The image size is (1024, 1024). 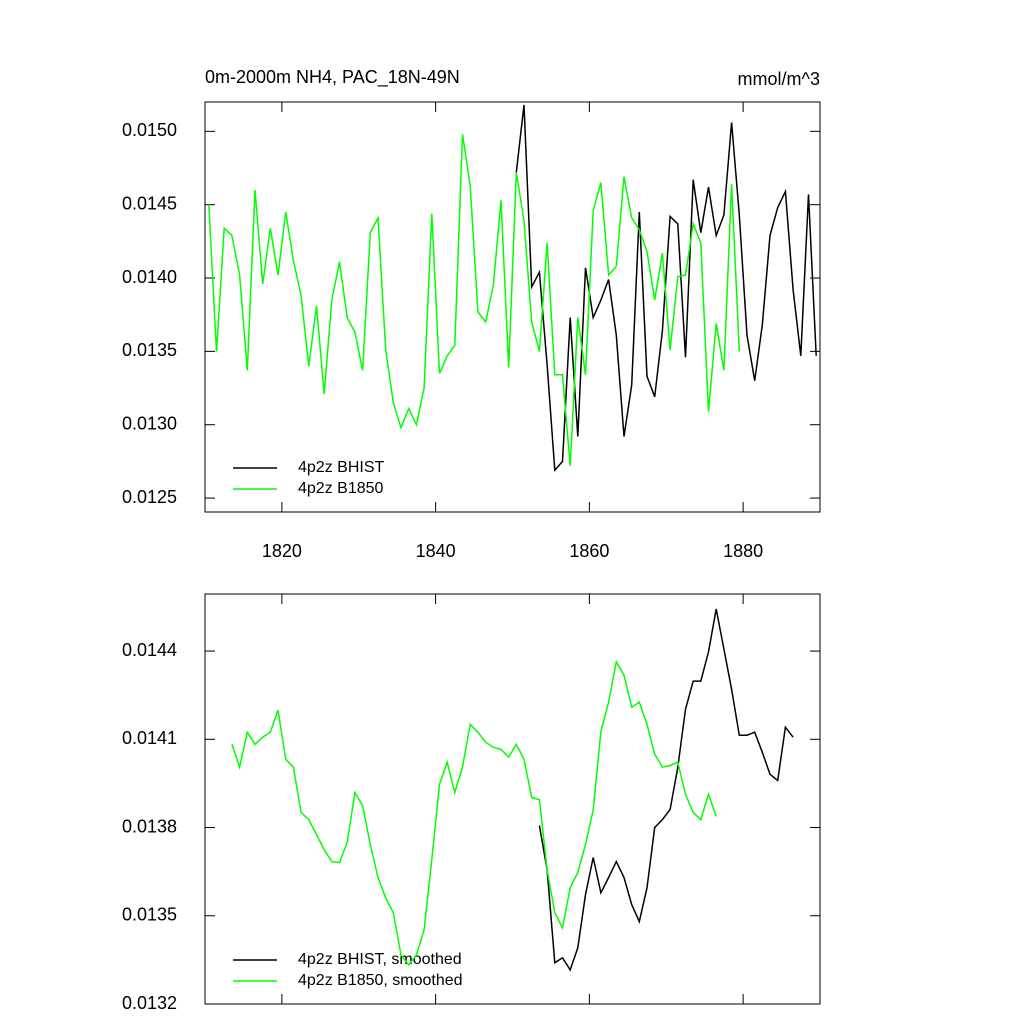 What do you see at coordinates (380, 959) in the screenshot?
I see `legend-label: 4p2z BHIST, smoothed` at bounding box center [380, 959].